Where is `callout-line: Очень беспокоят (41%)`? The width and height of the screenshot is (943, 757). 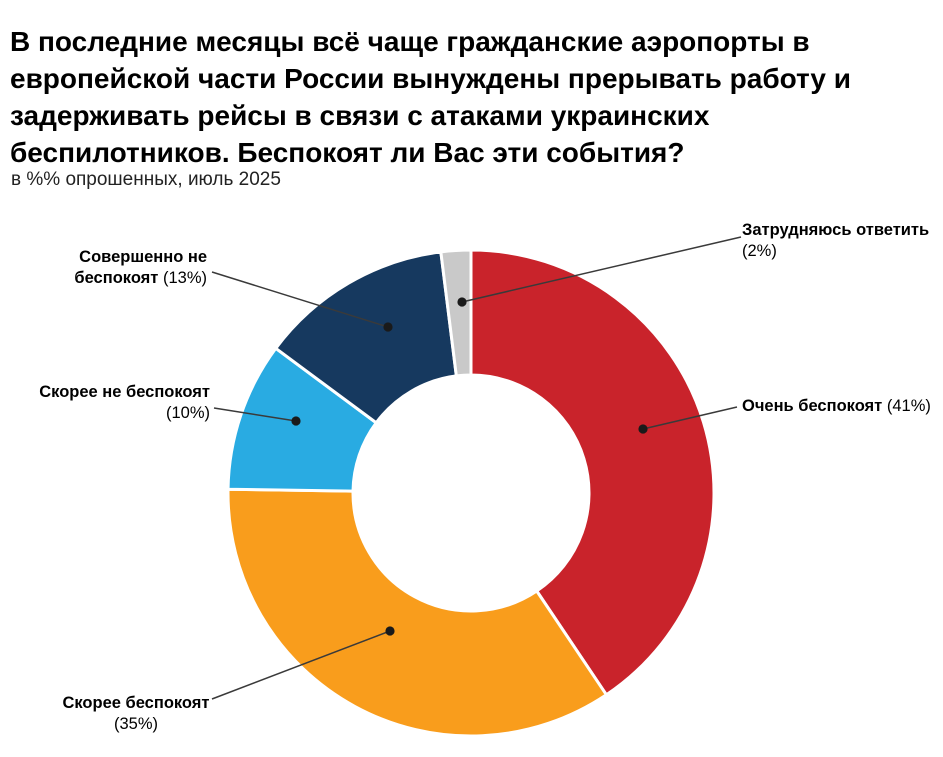
callout-line: Очень беспокоят (41%) is located at coordinates (836, 406).